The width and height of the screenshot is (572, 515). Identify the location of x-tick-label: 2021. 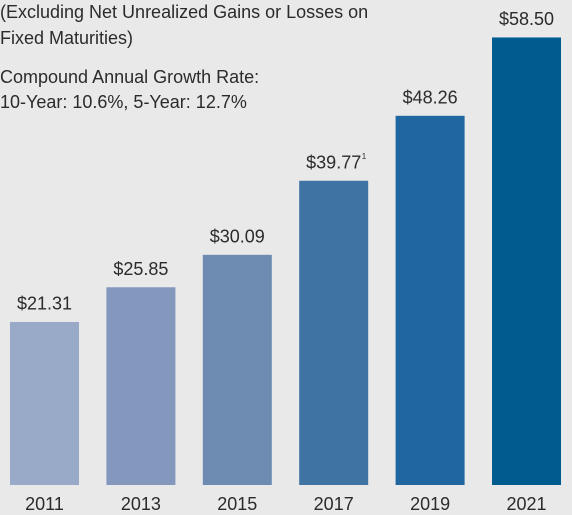
(526, 504).